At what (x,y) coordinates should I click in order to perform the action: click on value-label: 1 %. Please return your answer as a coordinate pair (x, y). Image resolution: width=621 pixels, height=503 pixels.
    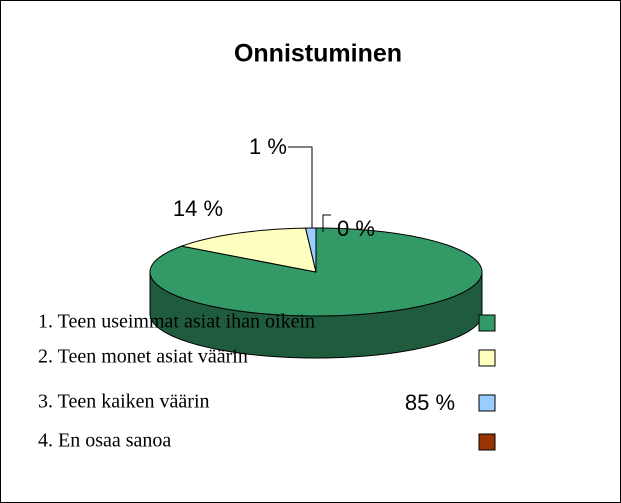
    Looking at the image, I should click on (268, 146).